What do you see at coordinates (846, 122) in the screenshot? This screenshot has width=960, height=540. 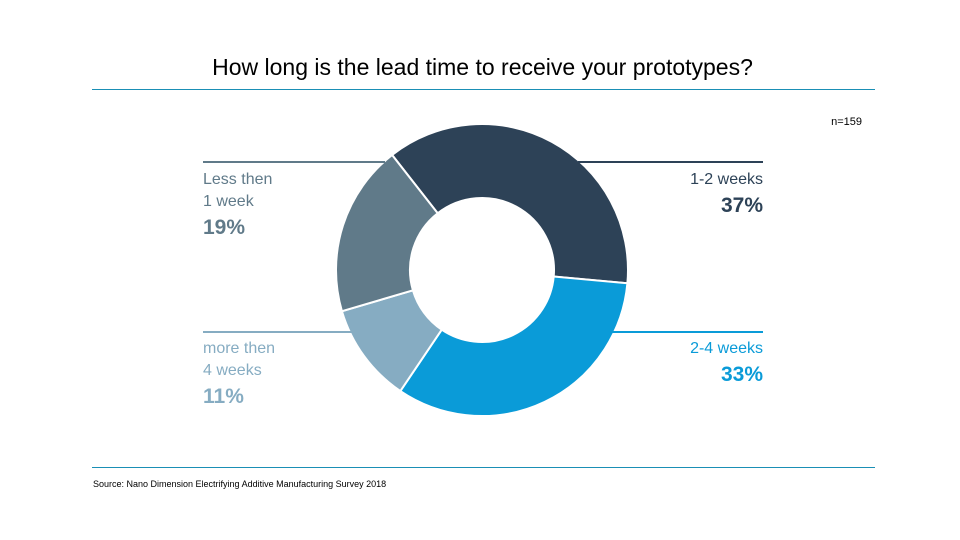 I see `sample-size-note: n=159` at bounding box center [846, 122].